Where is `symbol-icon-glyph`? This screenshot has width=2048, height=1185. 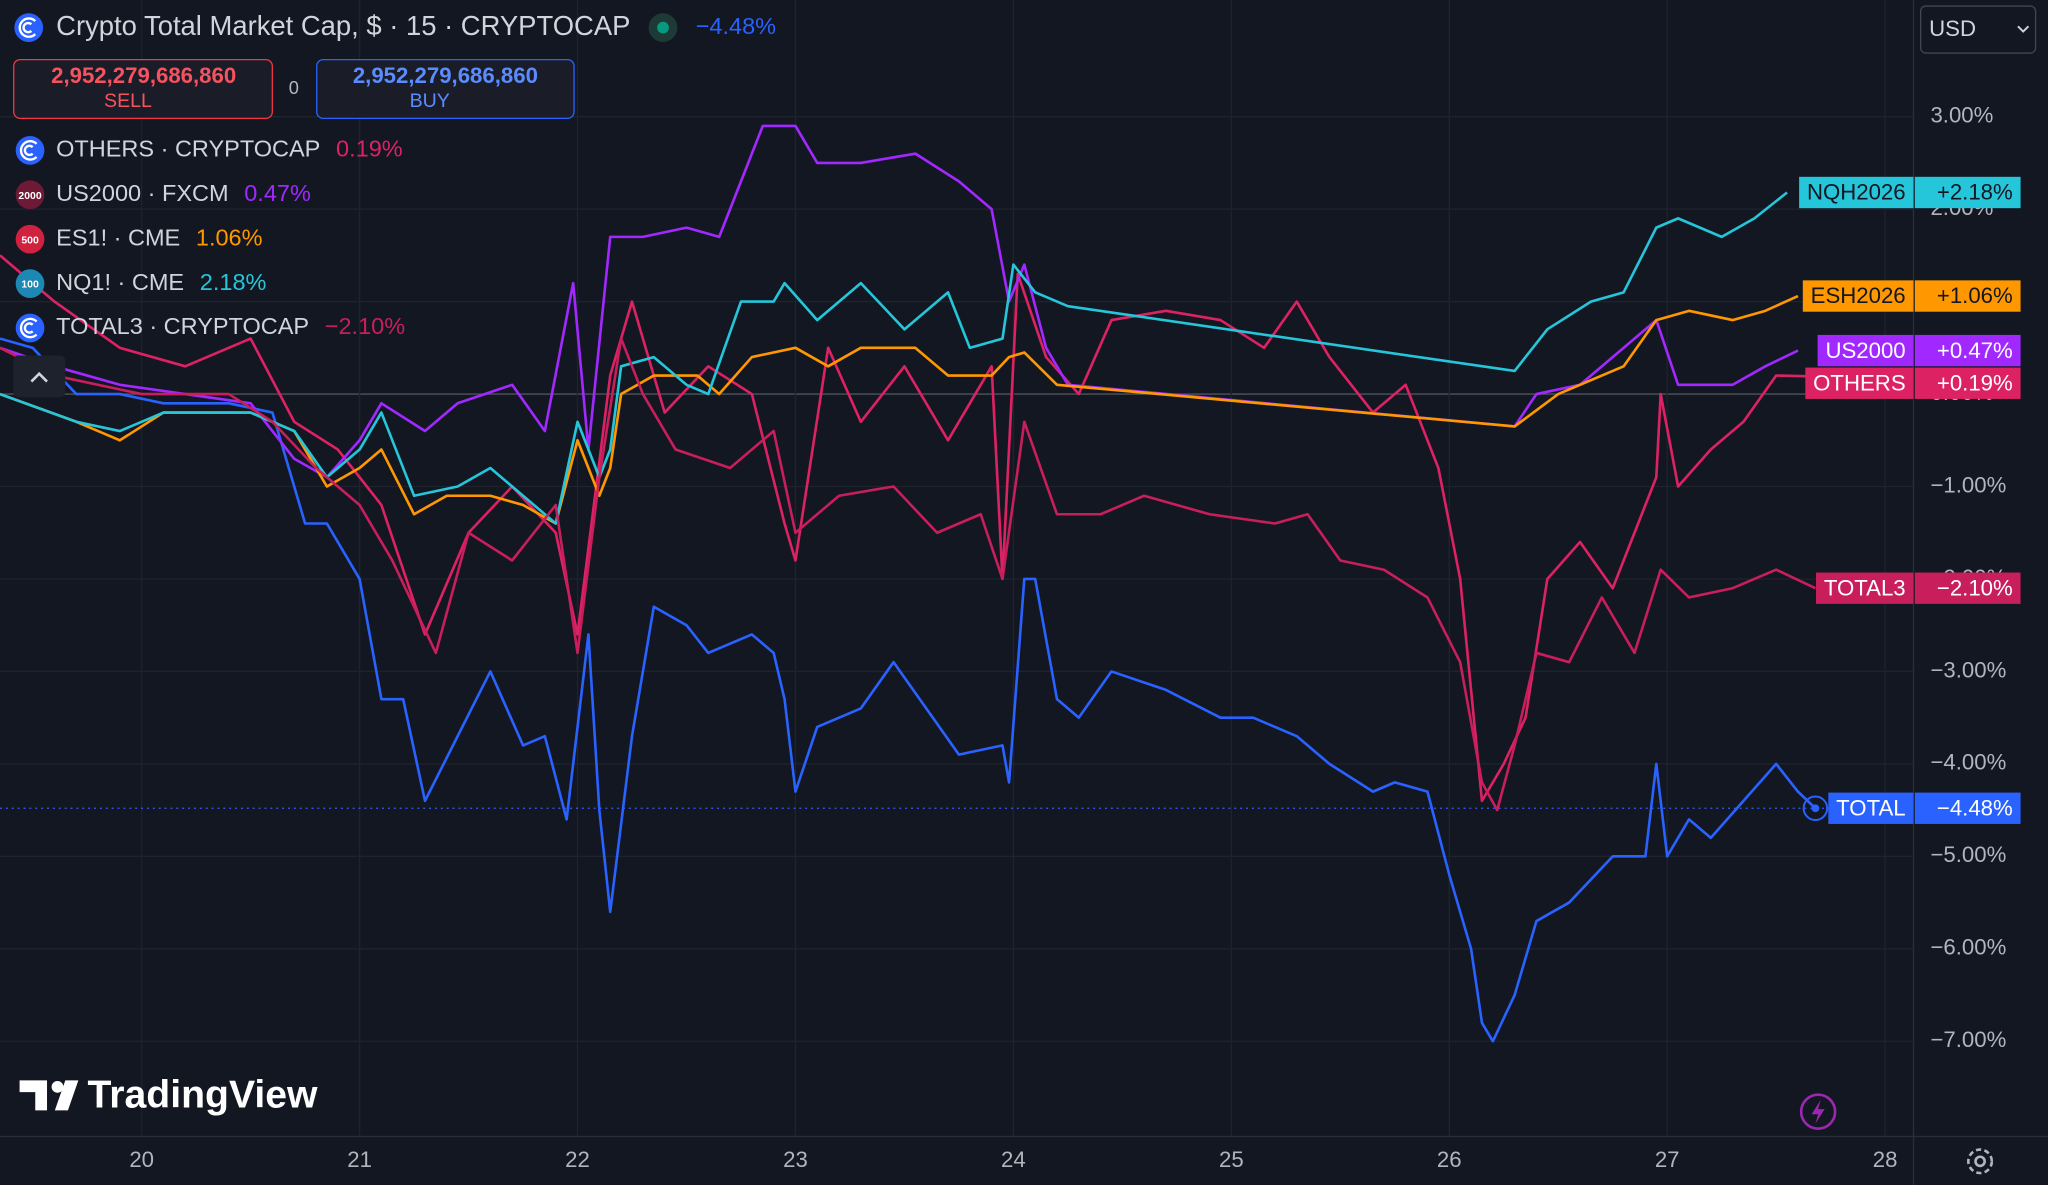
symbol-icon-glyph is located at coordinates (27, 27).